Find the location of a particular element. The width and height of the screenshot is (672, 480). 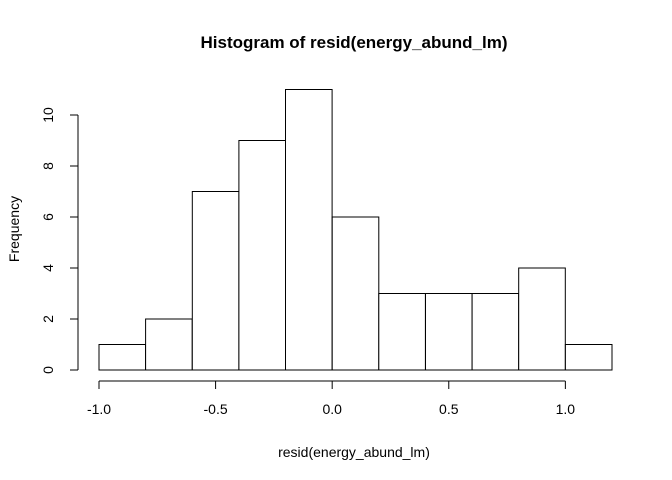

y-axis: 0 2 4 6 8 10 is located at coordinates (59, 240).